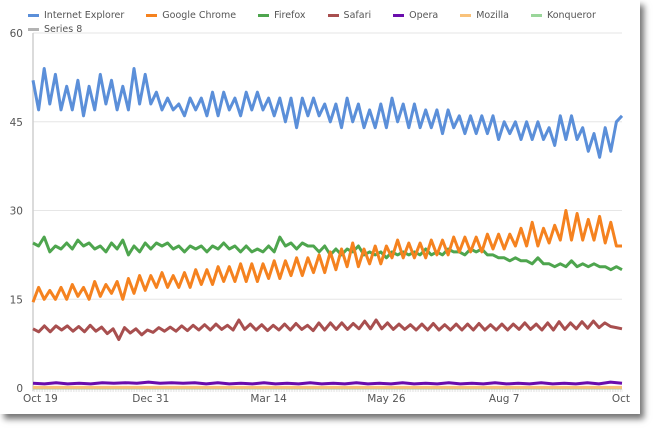 Image resolution: width=656 pixels, height=431 pixels. What do you see at coordinates (19, 389) in the screenshot?
I see `y-tick-label: 0` at bounding box center [19, 389].